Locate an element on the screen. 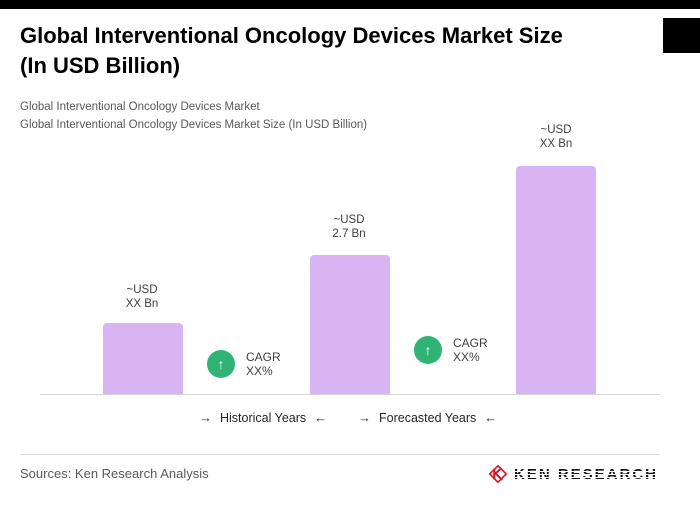 The image size is (700, 520). bar-value-label: ~USD 2.7 Bn is located at coordinates (349, 227).